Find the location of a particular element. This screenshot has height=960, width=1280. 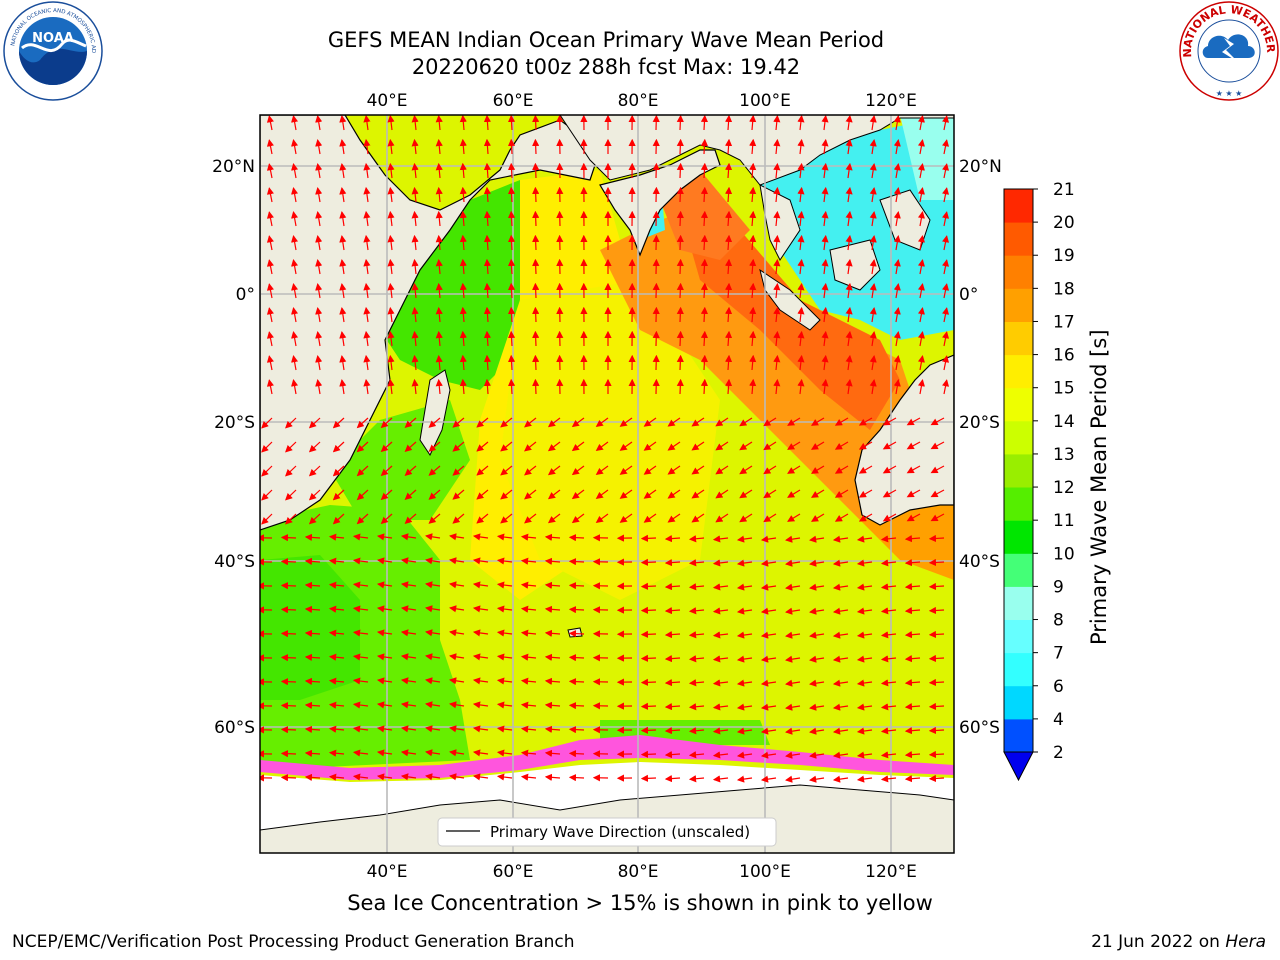

lat-label-right: 20°N is located at coordinates (980, 167).